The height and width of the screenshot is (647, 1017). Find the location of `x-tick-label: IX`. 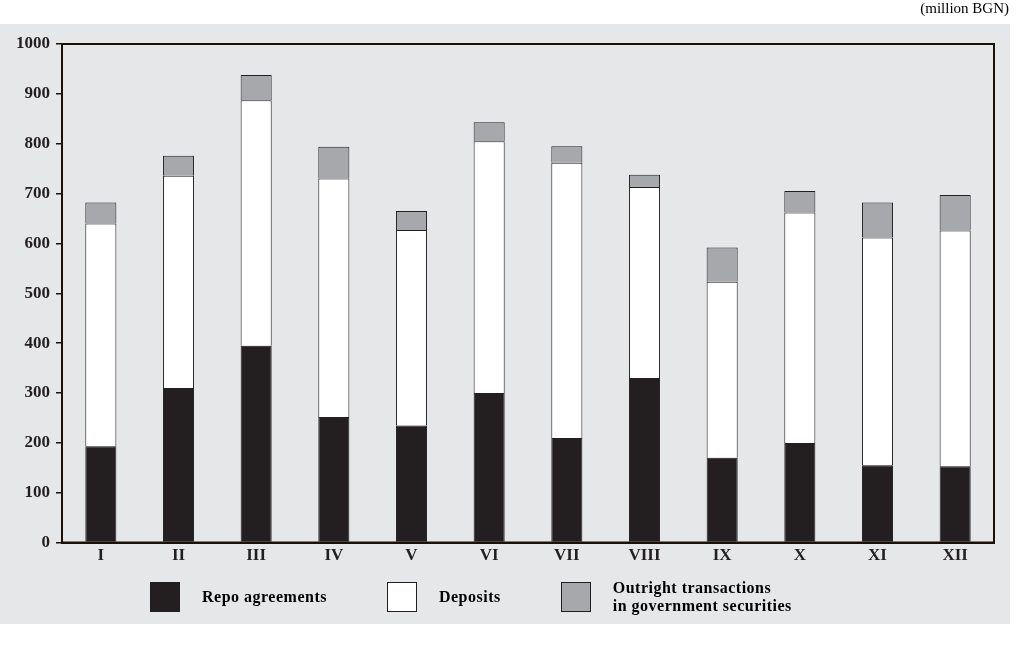

x-tick-label: IX is located at coordinates (722, 555).